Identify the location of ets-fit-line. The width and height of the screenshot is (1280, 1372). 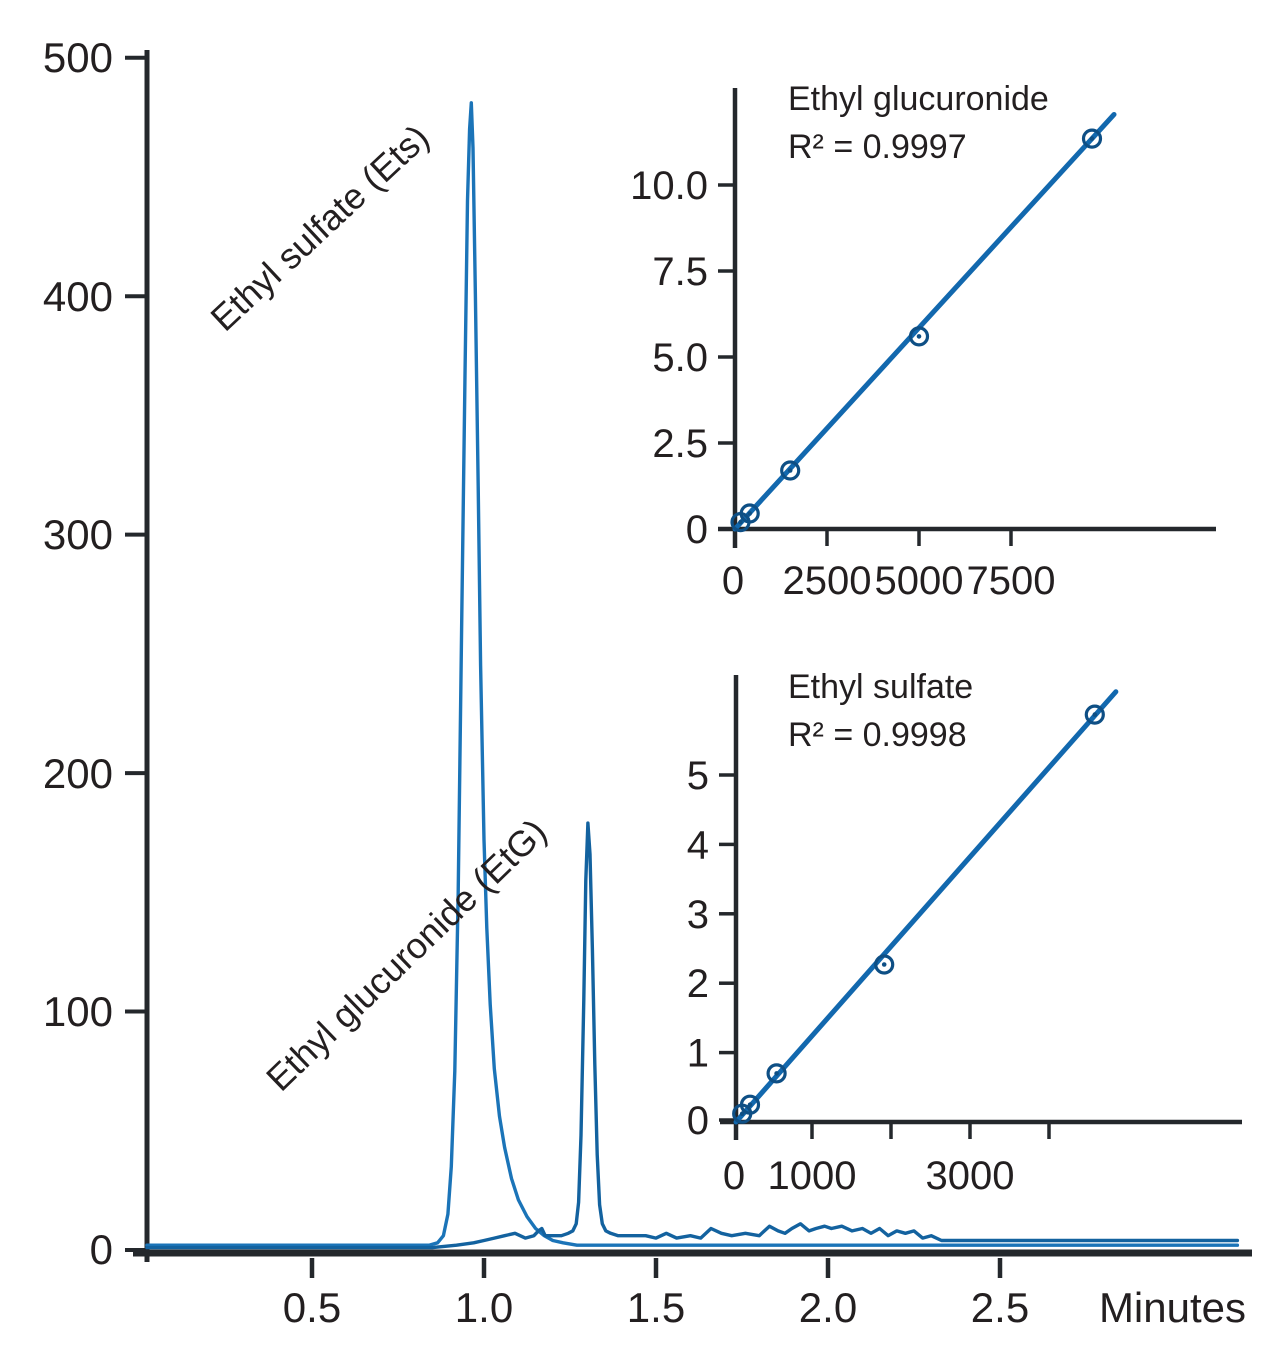
(926, 907).